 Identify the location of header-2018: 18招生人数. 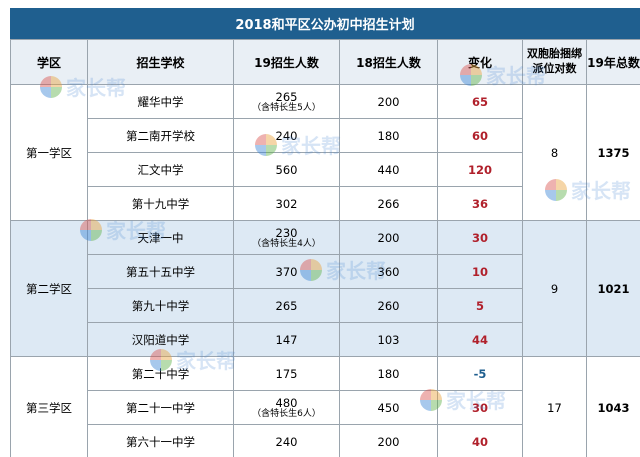
(388, 62).